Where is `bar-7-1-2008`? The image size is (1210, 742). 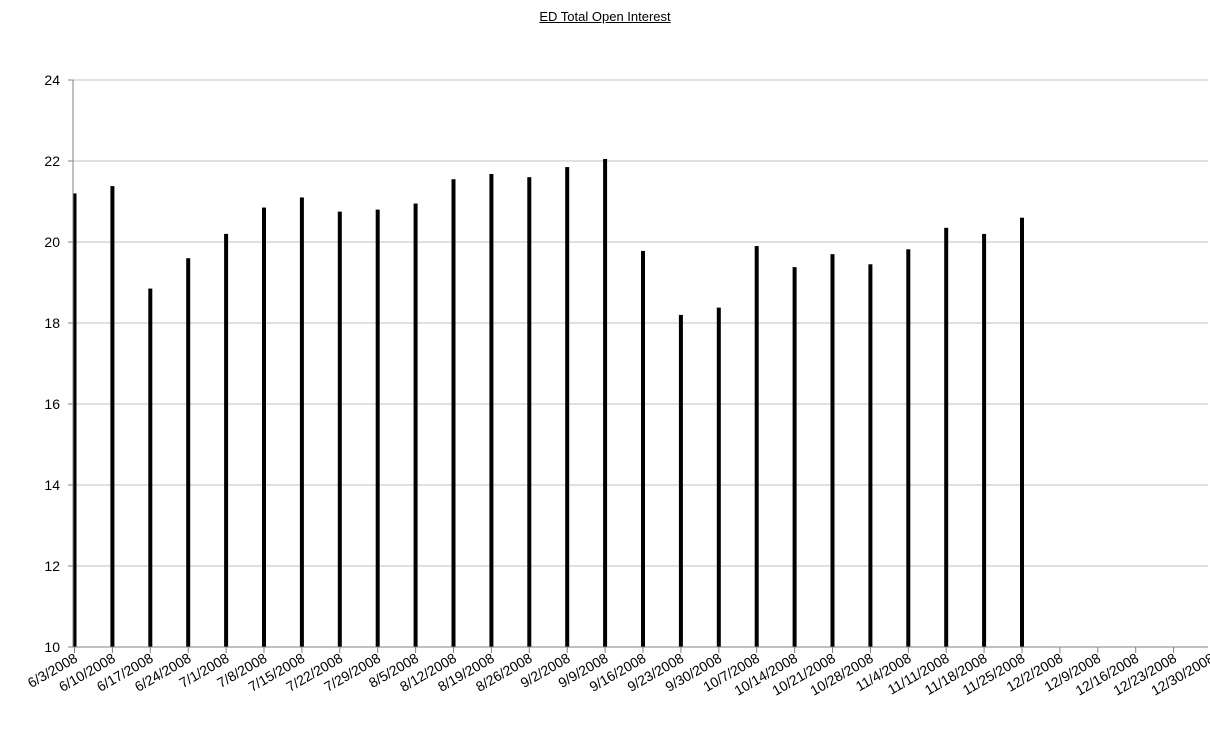 bar-7-1-2008 is located at coordinates (226, 440).